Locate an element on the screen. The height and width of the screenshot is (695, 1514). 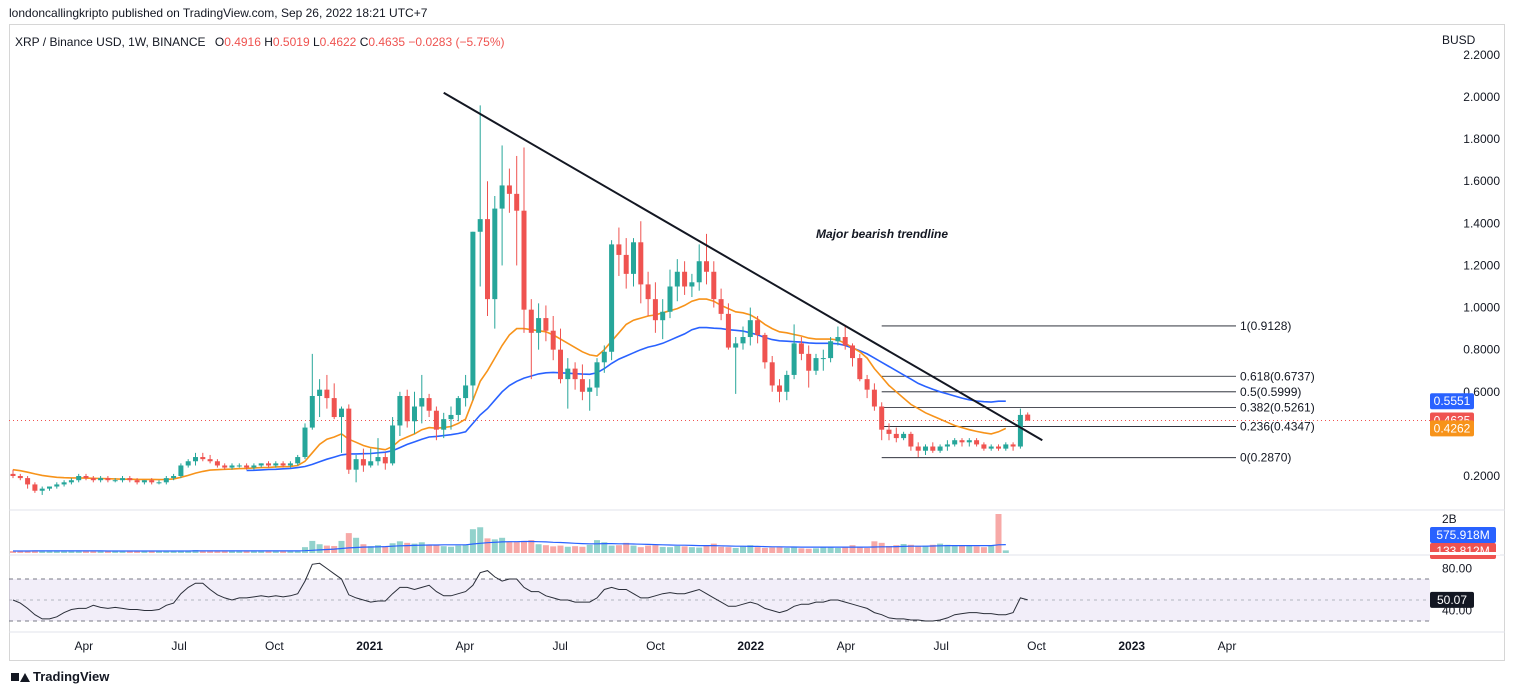
tradingview-branding: TradingView is located at coordinates (60, 676).